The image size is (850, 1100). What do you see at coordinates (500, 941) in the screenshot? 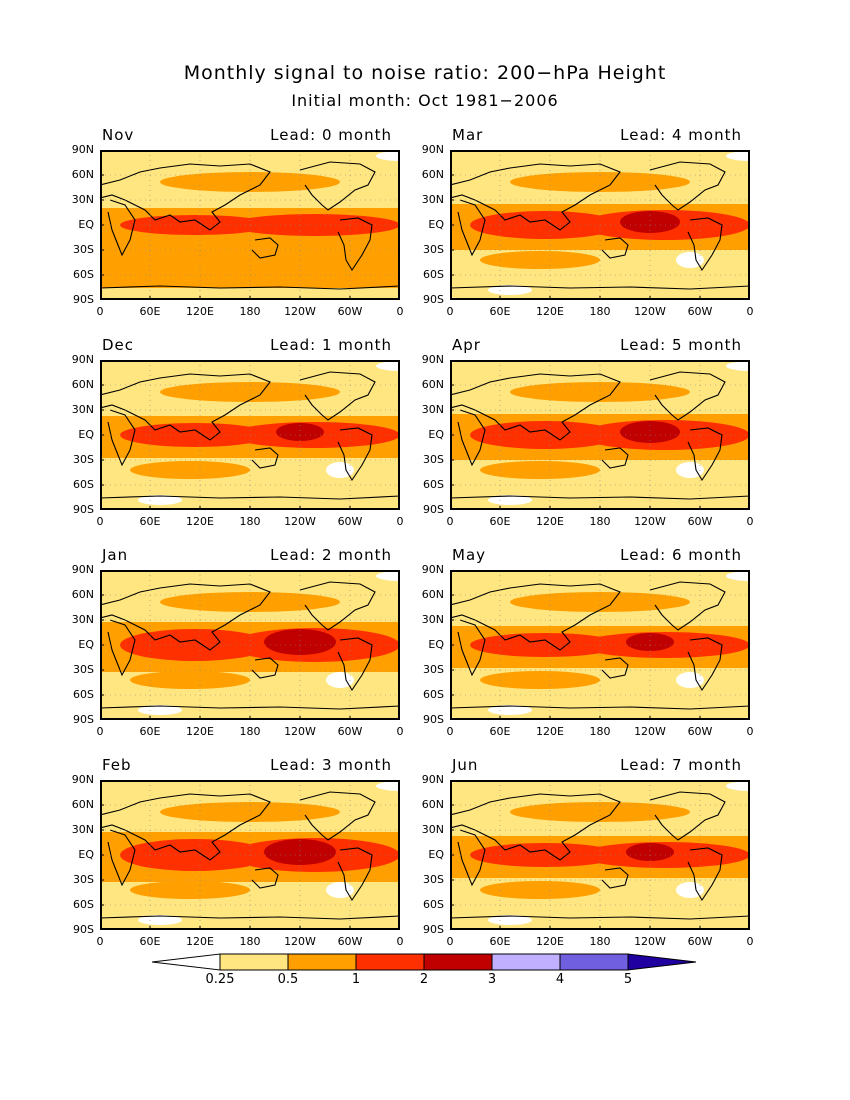
I see `x-tick-label: 60E` at bounding box center [500, 941].